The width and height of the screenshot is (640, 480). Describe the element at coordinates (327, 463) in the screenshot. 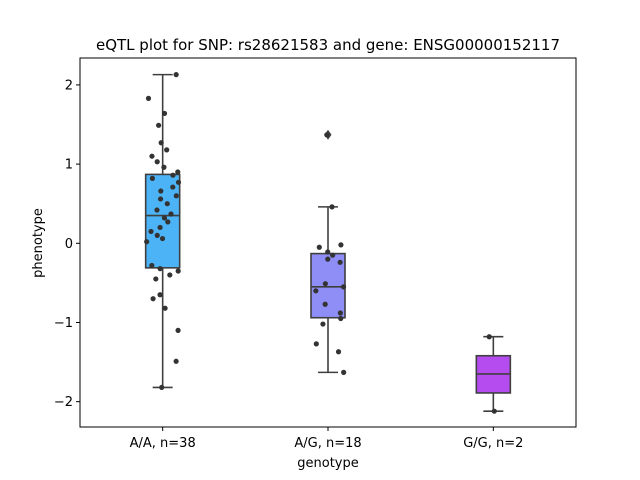

I see `x-axis-label: genotype` at that location.